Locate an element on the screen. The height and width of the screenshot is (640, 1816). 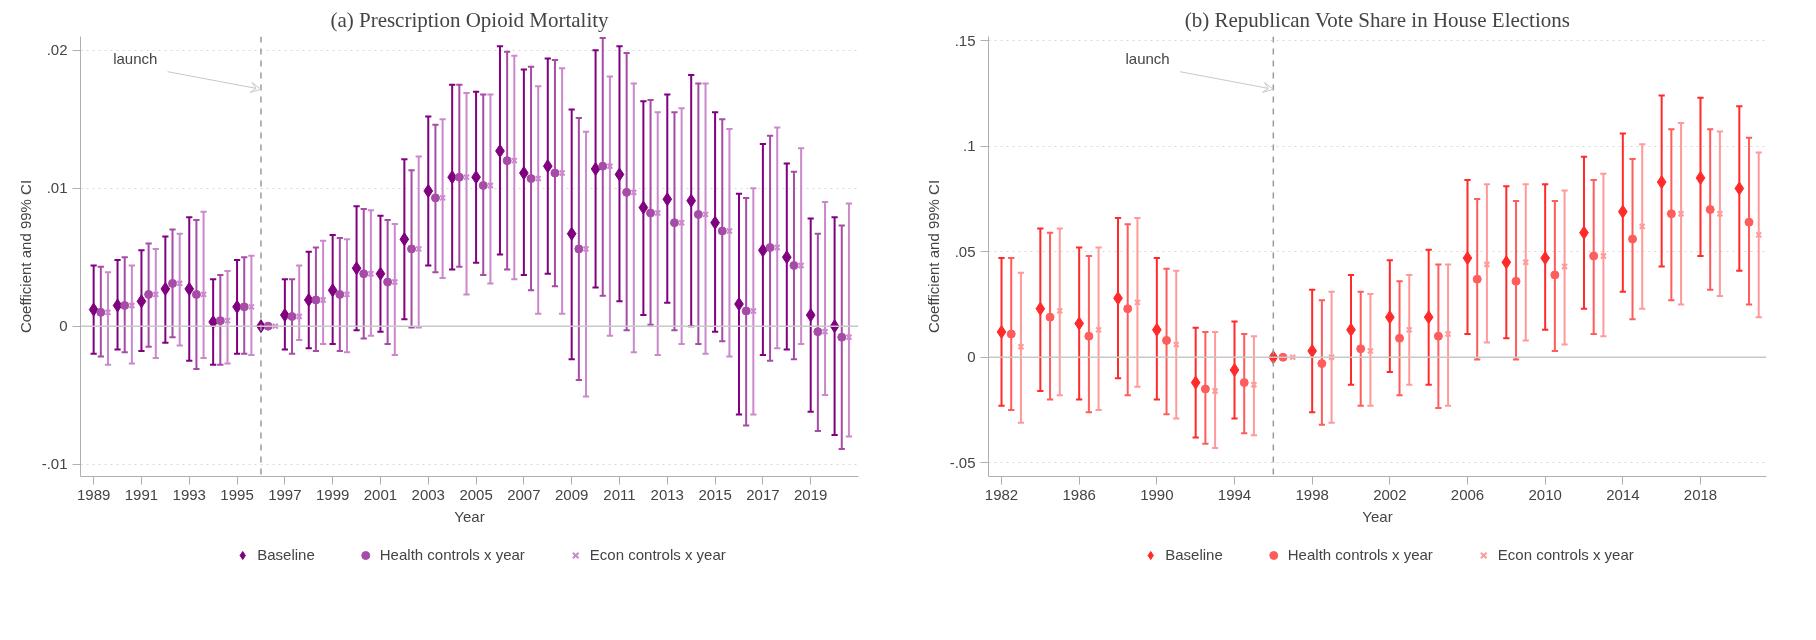
y-tick-label: .15 is located at coordinates (965, 40).